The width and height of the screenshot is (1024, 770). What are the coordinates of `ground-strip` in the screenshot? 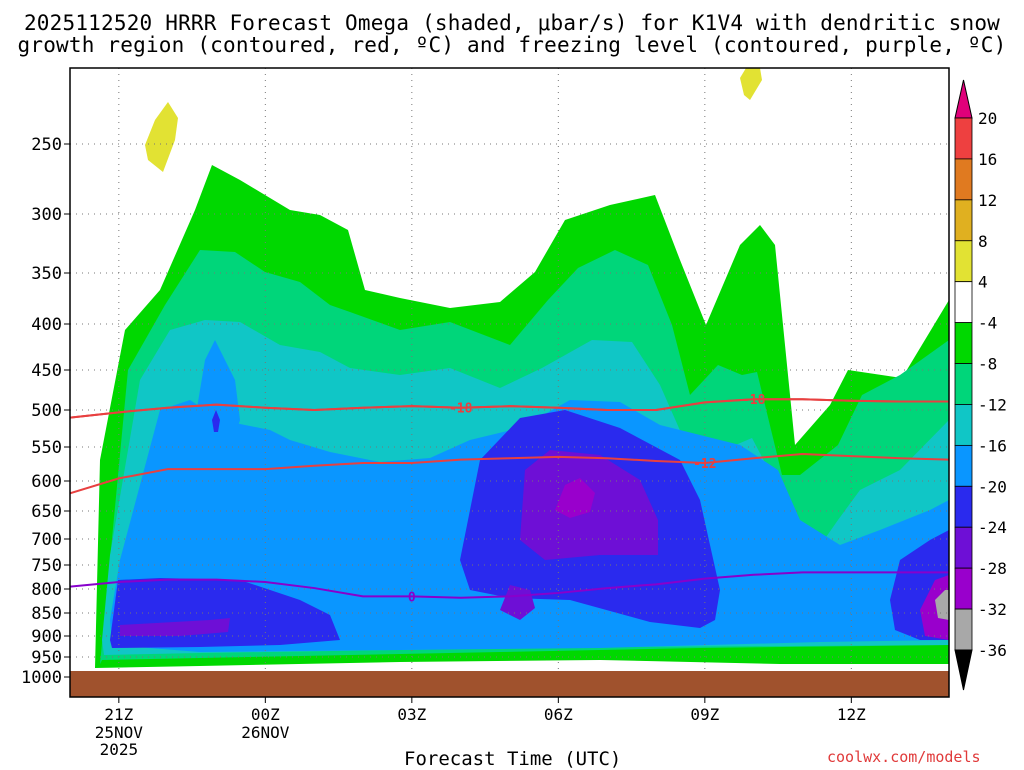 It's located at (509, 684).